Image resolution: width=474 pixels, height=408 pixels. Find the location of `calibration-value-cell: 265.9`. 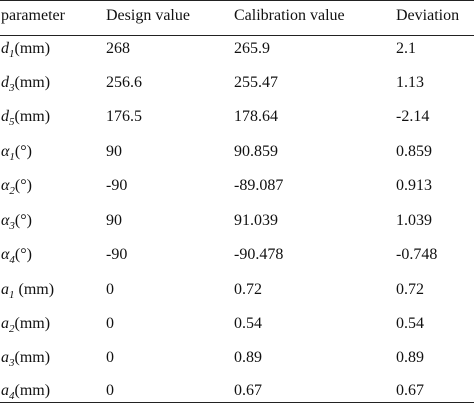

calibration-value-cell: 265.9 is located at coordinates (252, 48).